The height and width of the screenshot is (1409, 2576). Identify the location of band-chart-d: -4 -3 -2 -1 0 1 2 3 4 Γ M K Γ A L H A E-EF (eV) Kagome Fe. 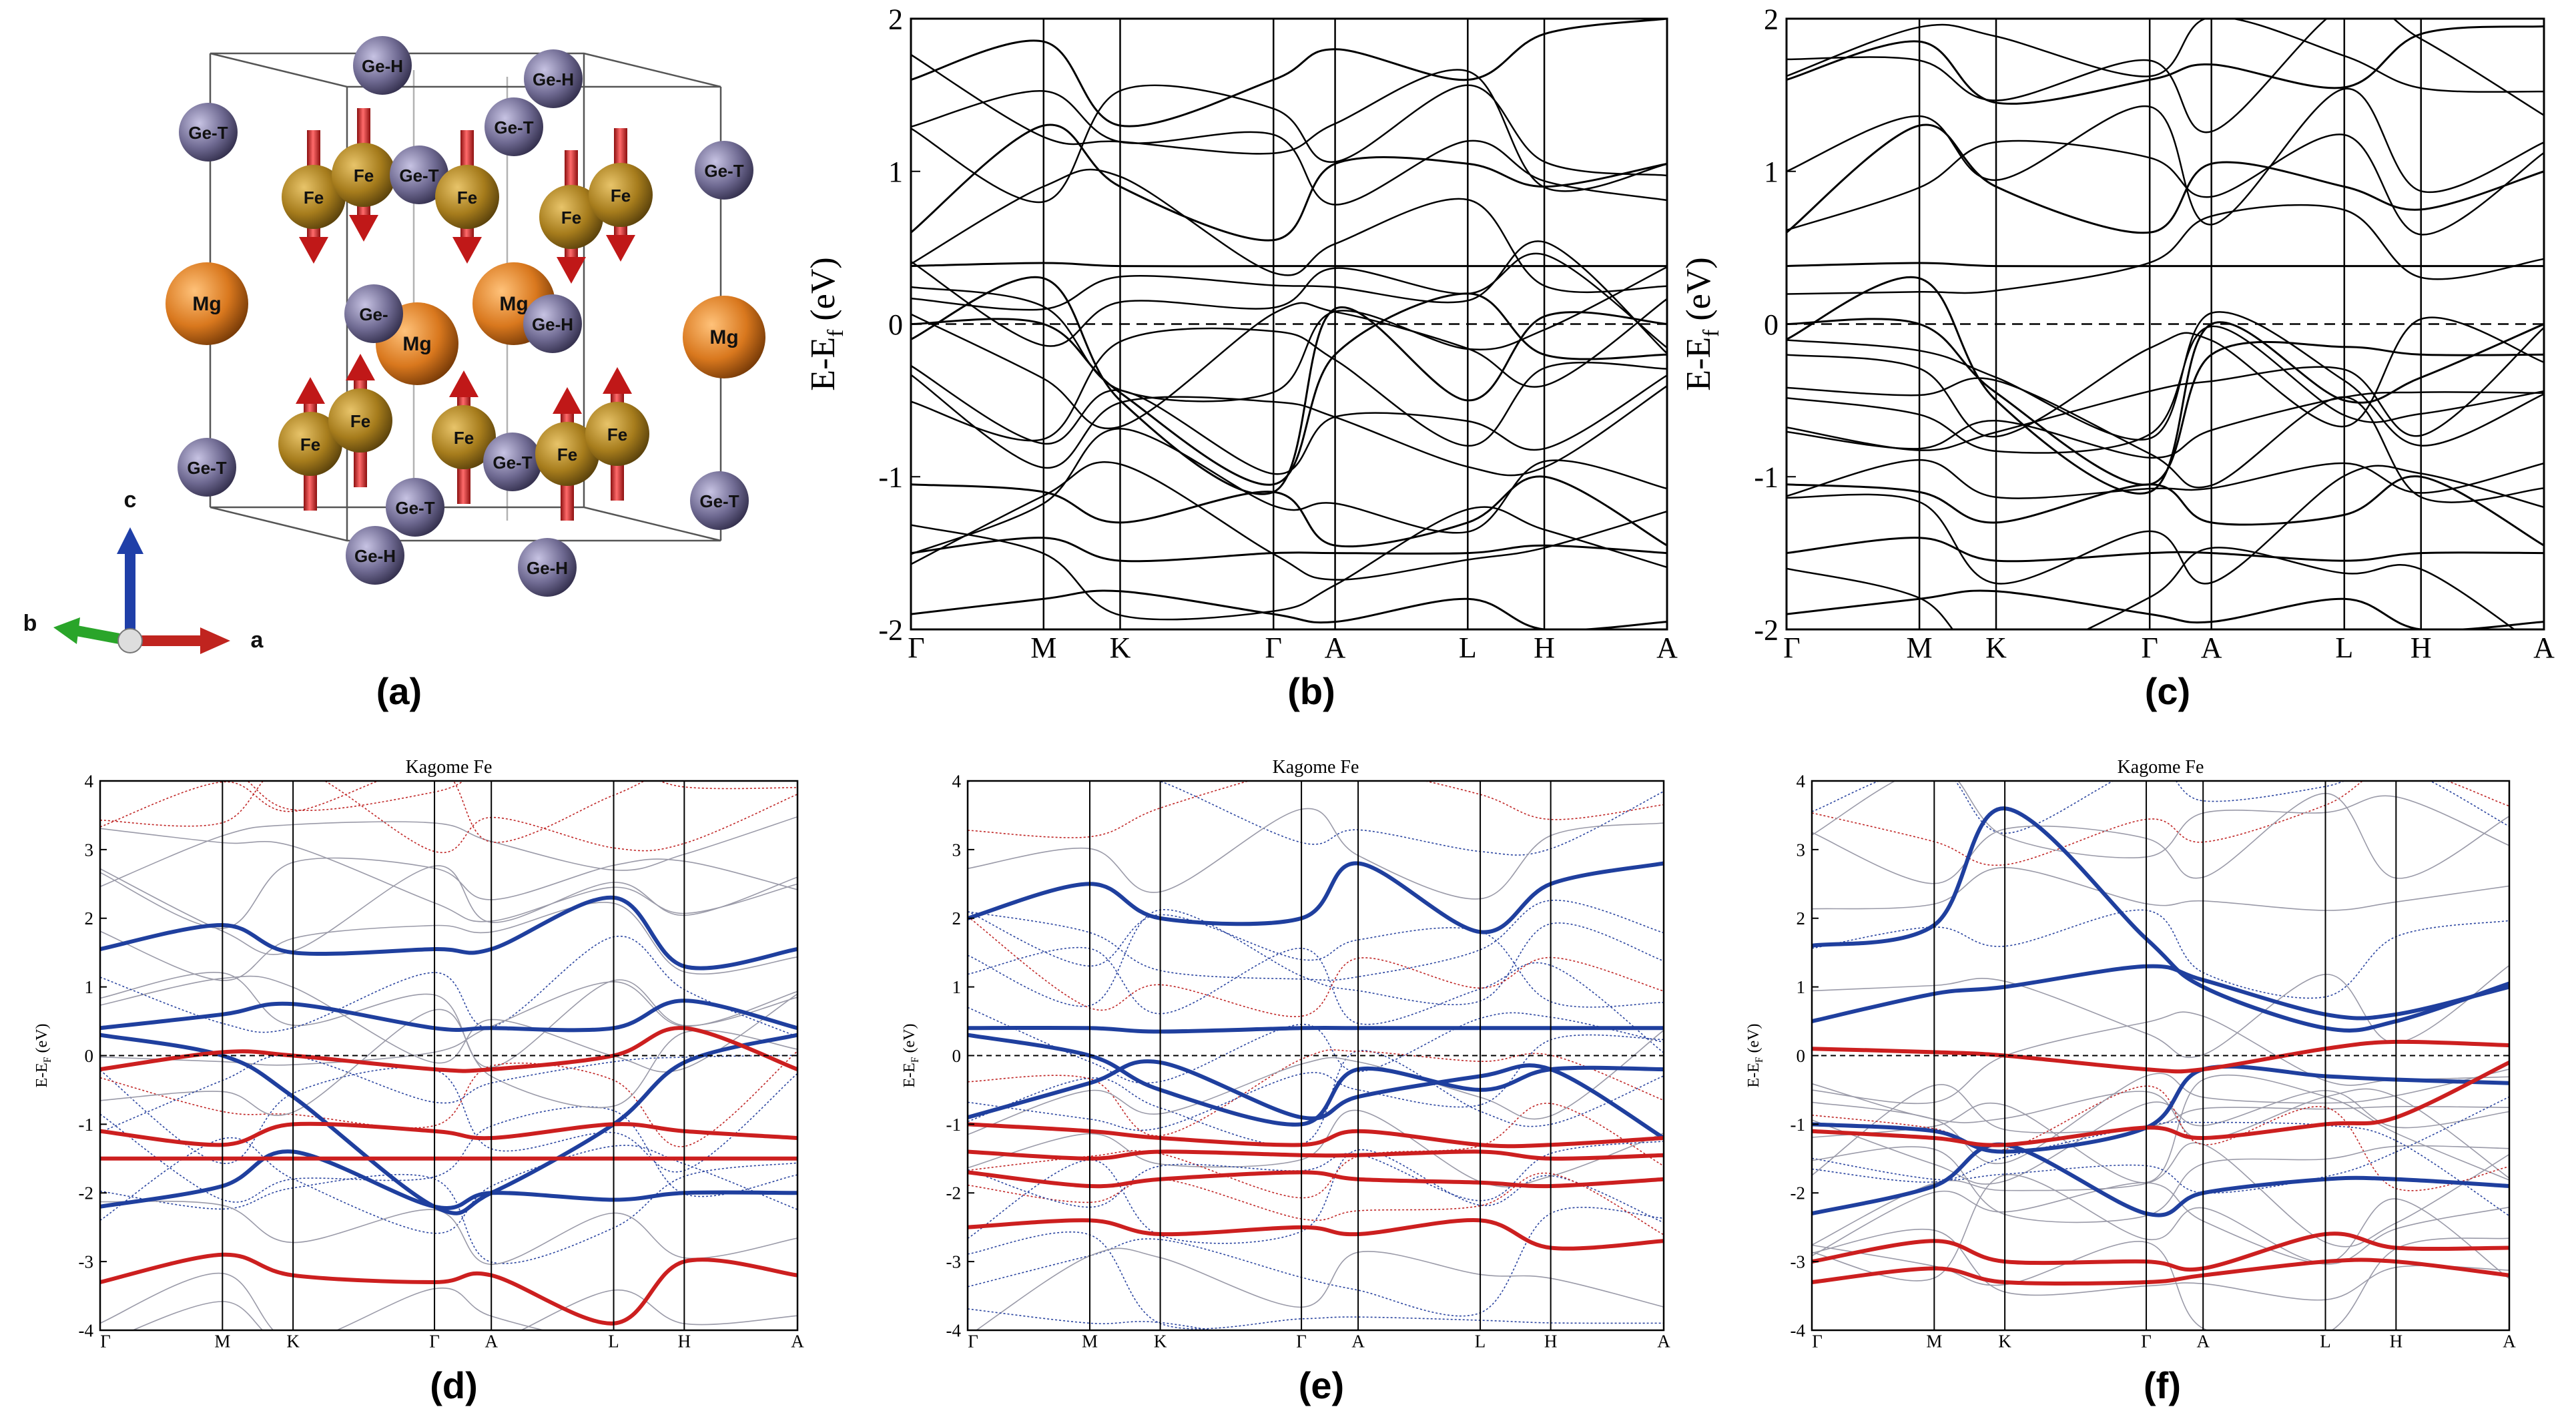
(419, 1054).